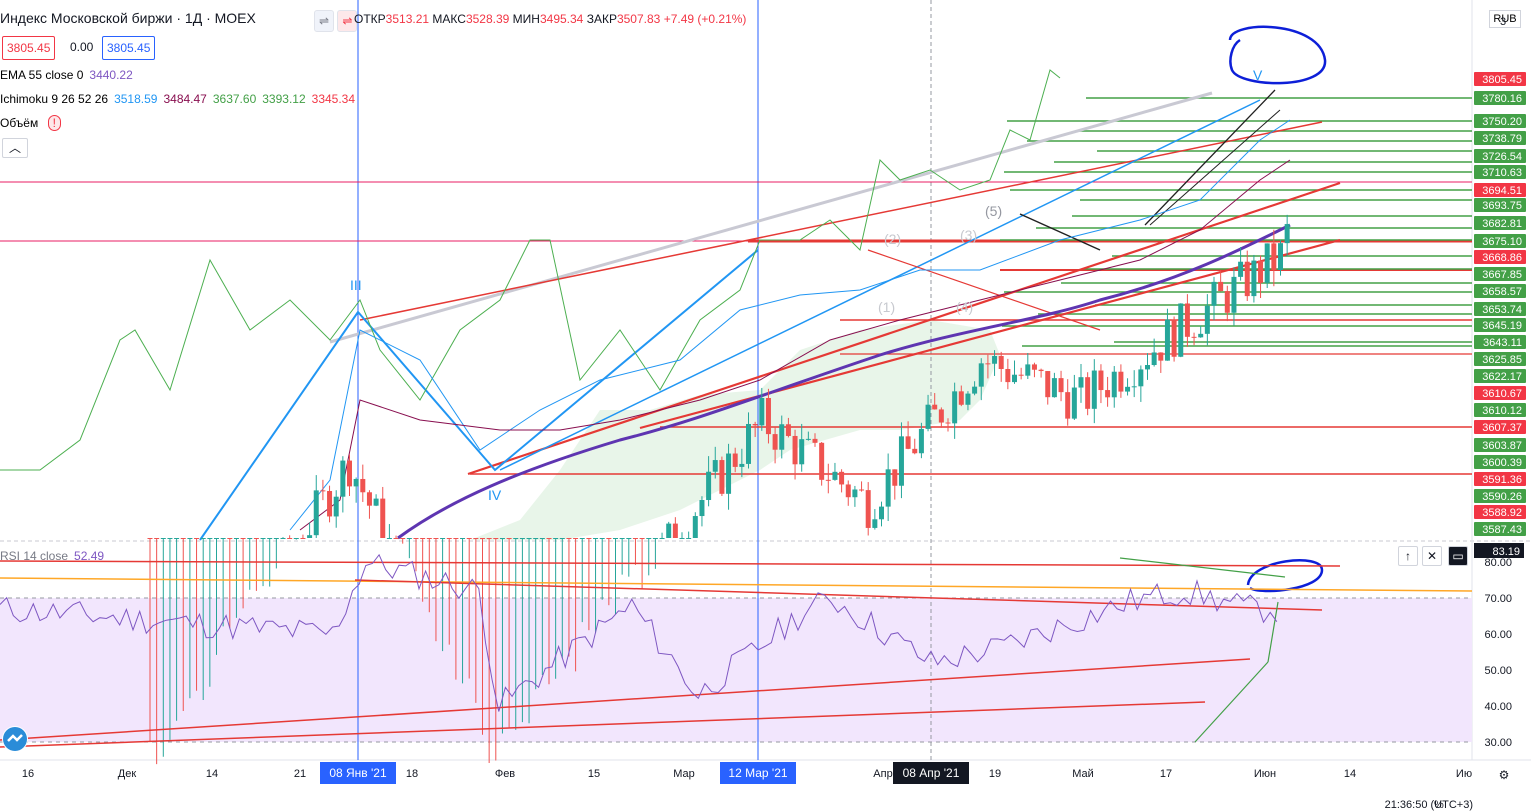 The image size is (1531, 811). I want to click on price-axis-label: 3588.92, so click(1502, 513).